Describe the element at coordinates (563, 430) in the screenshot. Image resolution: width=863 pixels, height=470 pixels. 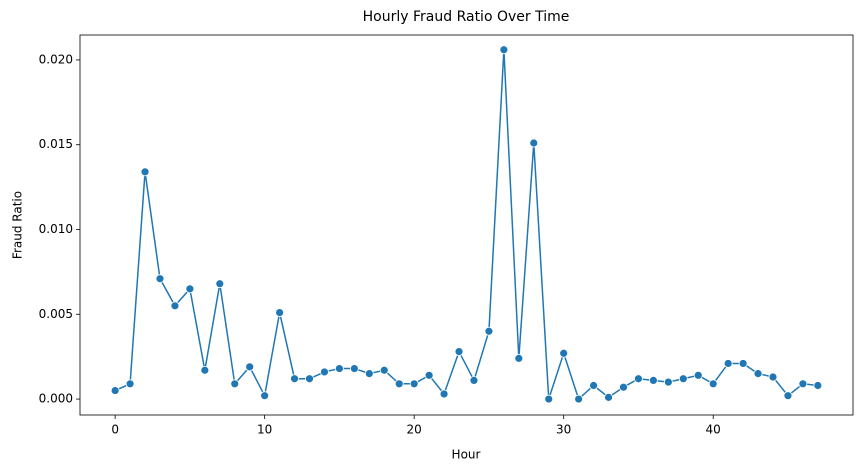
I see `x-tick-label: 30` at that location.